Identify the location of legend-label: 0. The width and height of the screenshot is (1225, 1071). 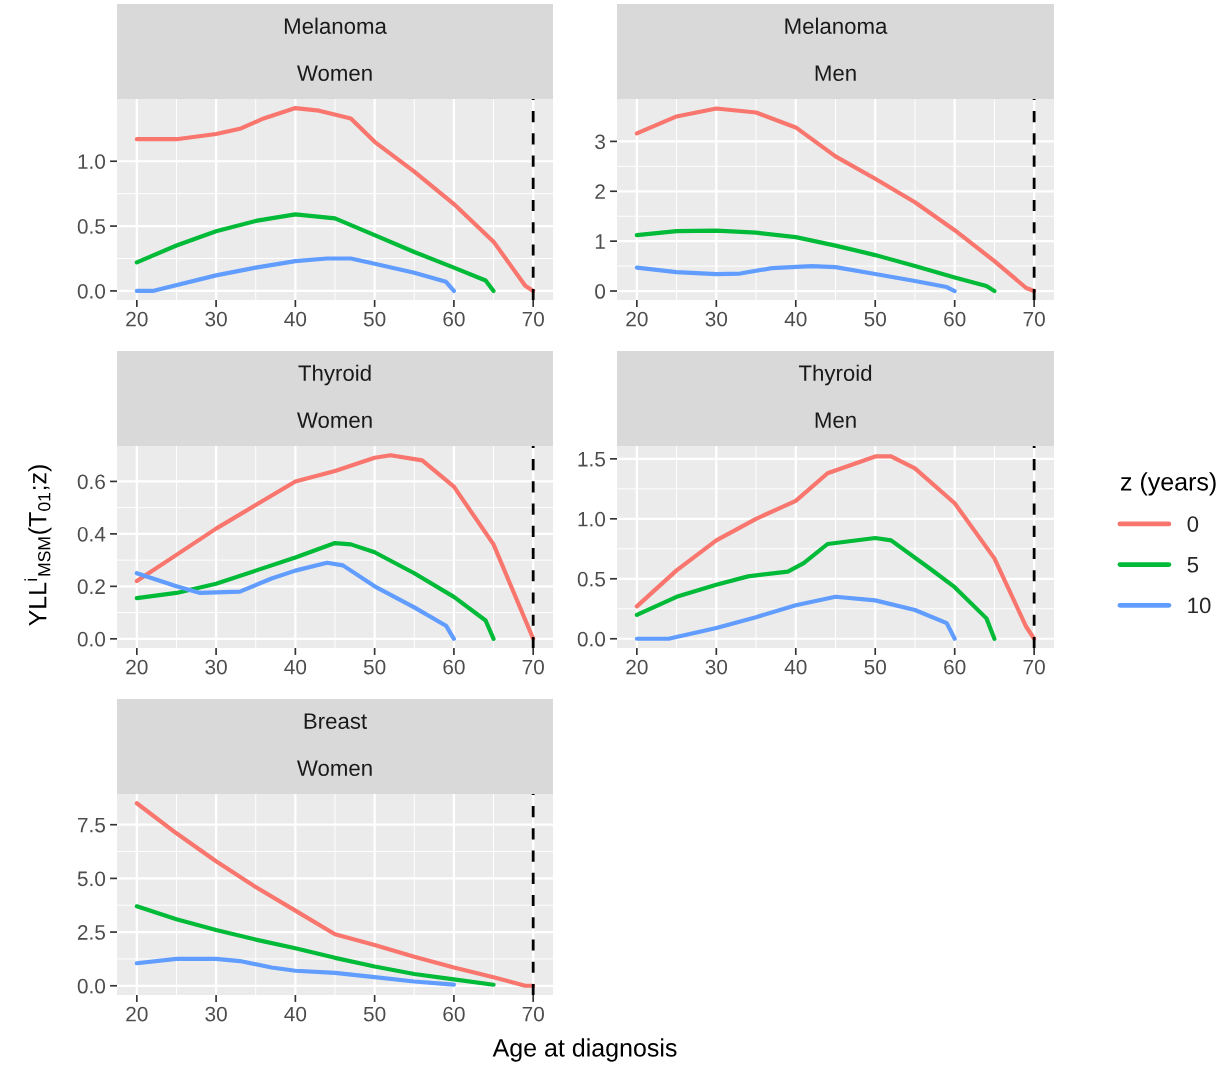
(1193, 524).